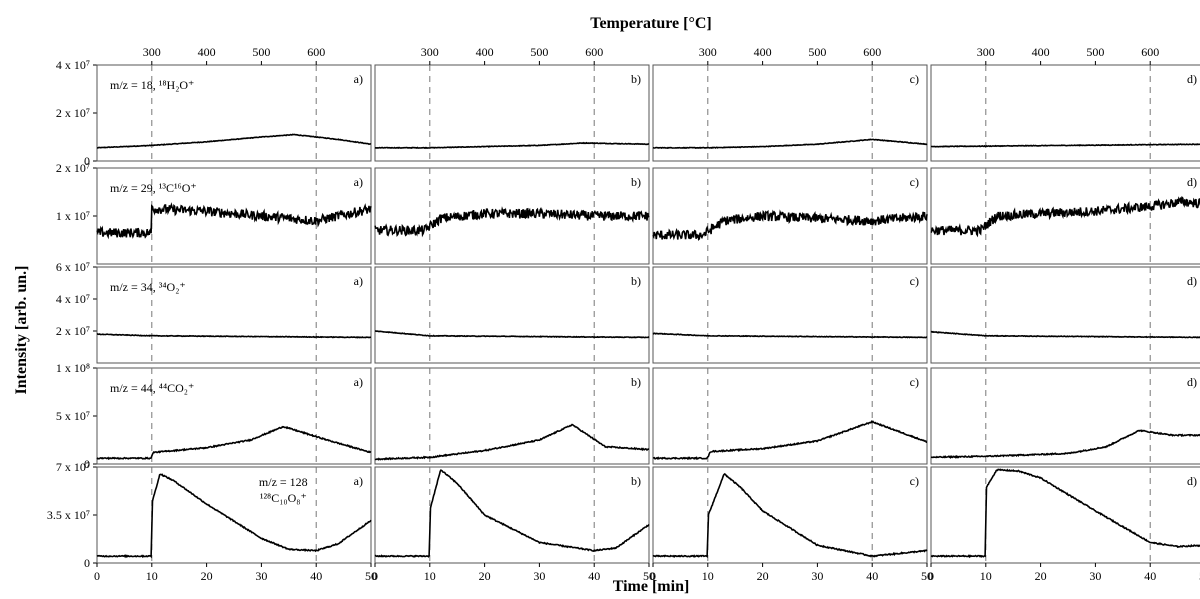 The height and width of the screenshot is (599, 1200). Describe the element at coordinates (21, 330) in the screenshot. I see `y-axis-title: Intensity [arb. un.]` at that location.